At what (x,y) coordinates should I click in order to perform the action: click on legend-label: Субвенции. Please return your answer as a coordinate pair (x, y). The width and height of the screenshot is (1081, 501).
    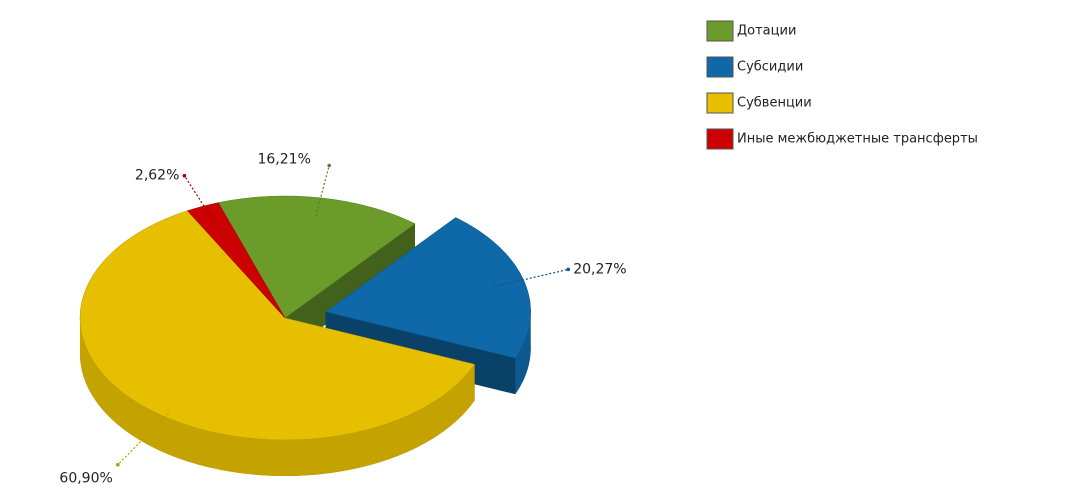
    Looking at the image, I should click on (774, 103).